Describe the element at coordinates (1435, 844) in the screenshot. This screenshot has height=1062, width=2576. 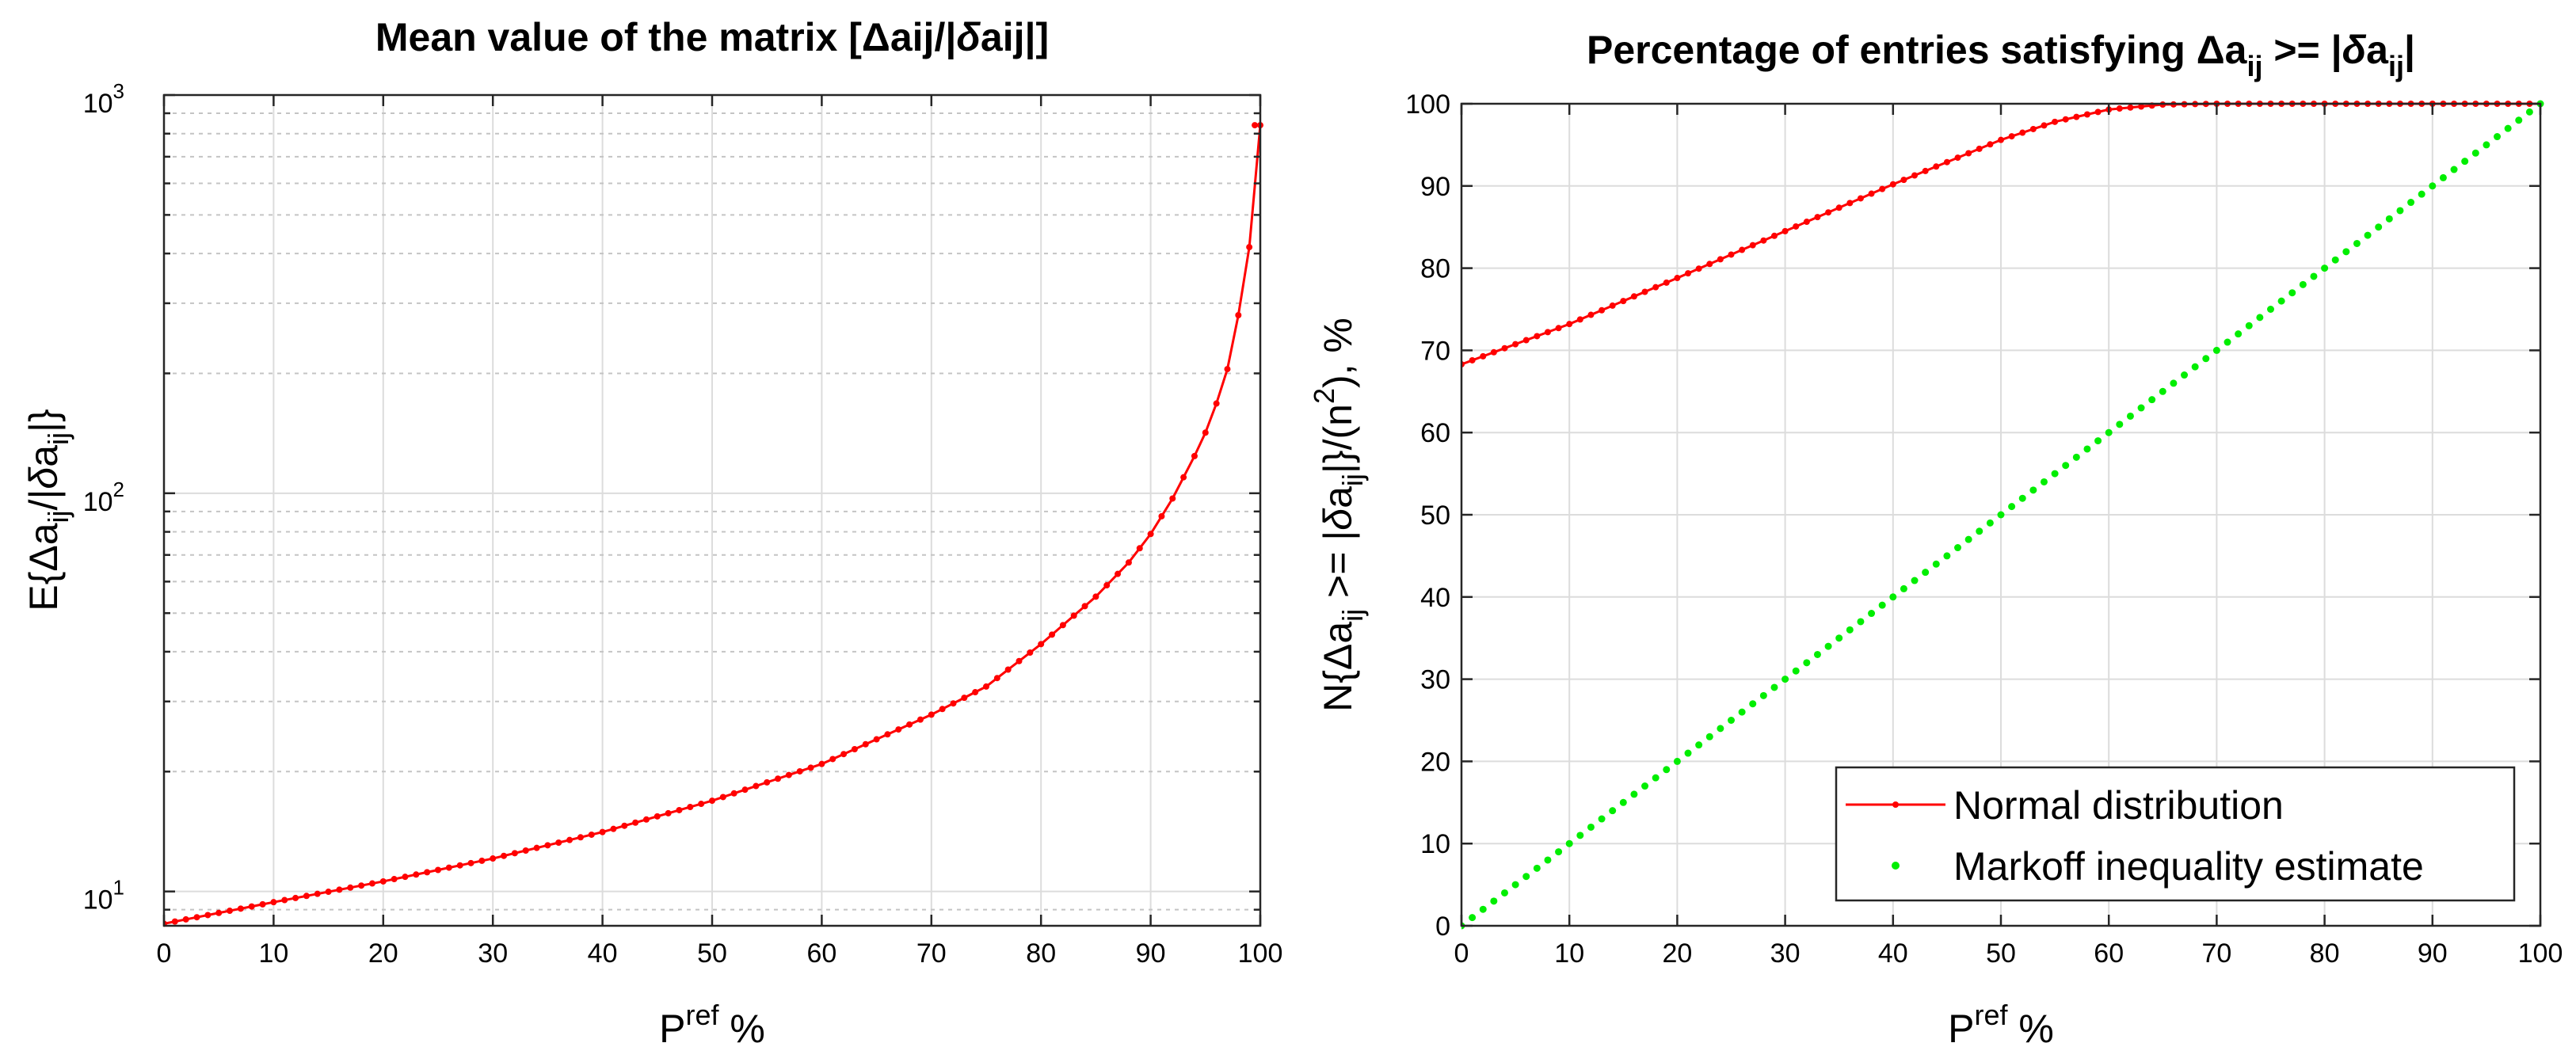
I see `y-tick-label: 10` at that location.